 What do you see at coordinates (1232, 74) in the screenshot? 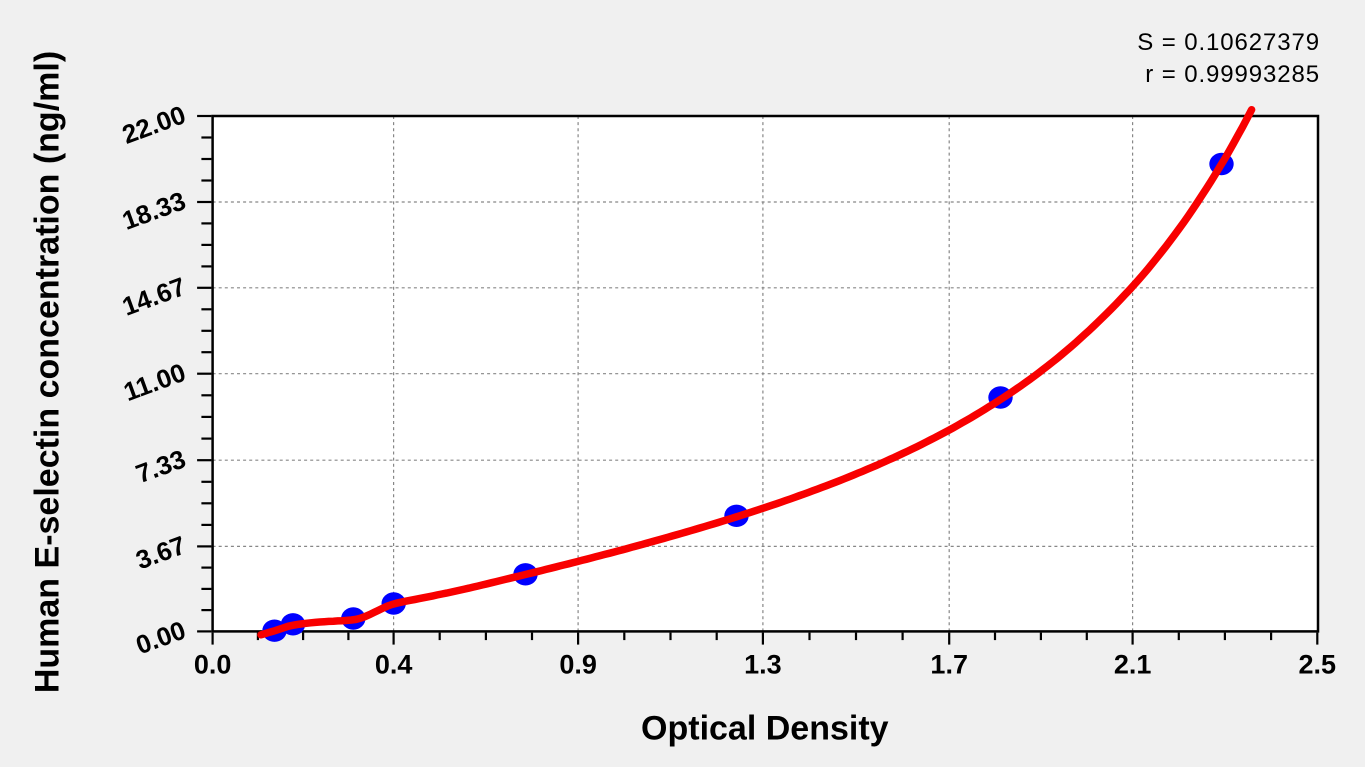
I see `svg-text: r = 0.99993285` at bounding box center [1232, 74].